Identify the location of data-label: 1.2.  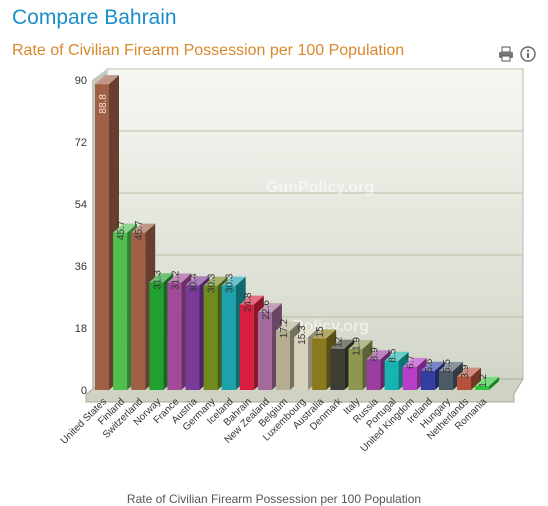
(483, 380).